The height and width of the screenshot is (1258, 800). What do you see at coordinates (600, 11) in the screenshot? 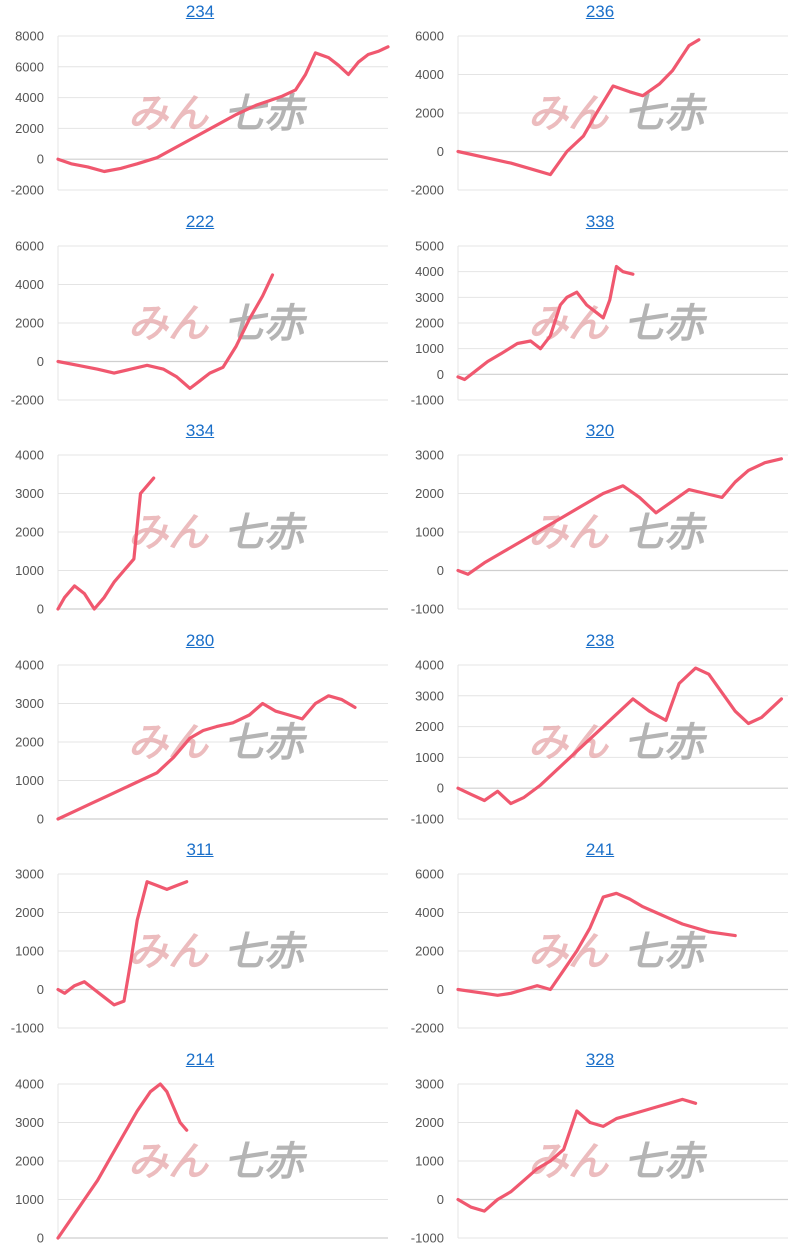
I see `chart-title-link: 236` at bounding box center [600, 11].